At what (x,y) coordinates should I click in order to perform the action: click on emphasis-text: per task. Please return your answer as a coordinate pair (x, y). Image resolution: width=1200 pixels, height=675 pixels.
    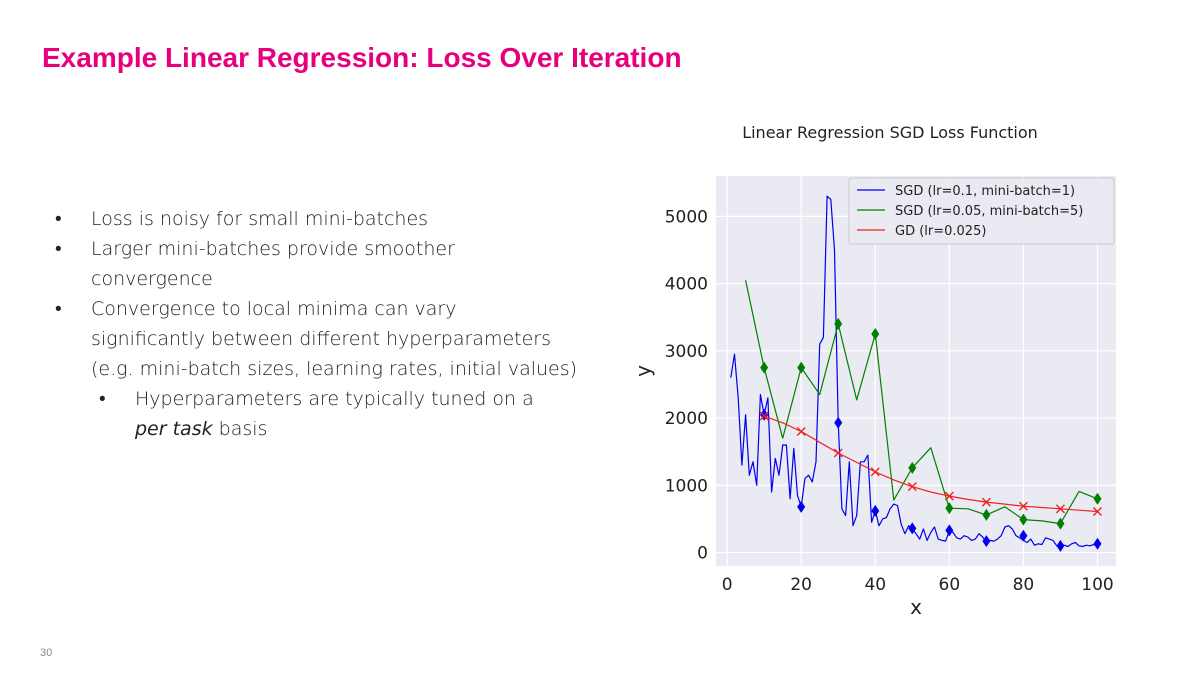
    Looking at the image, I should click on (174, 429).